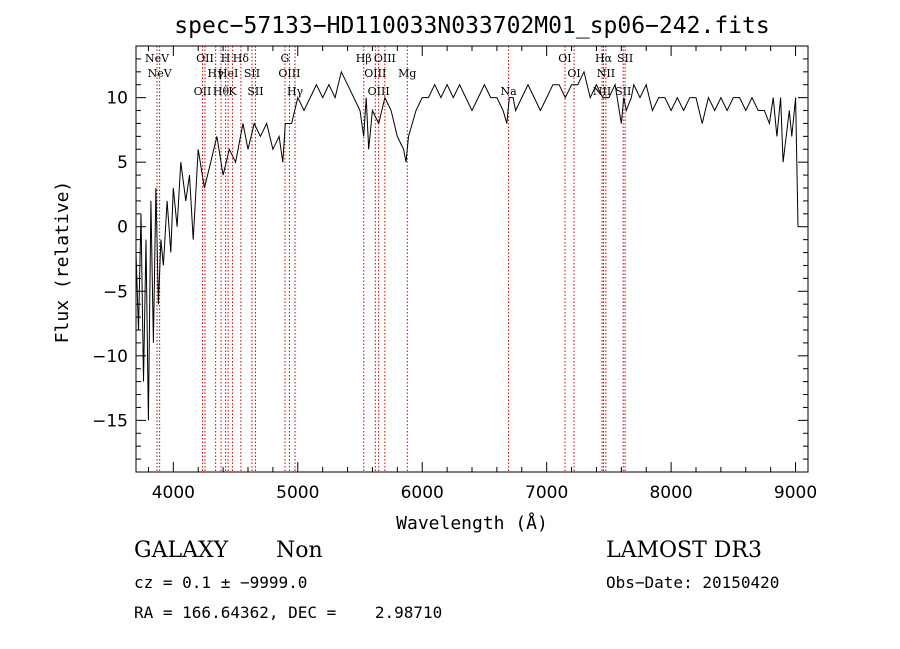 Image resolution: width=900 pixels, height=649 pixels. I want to click on x-tick-label: 6000, so click(422, 493).